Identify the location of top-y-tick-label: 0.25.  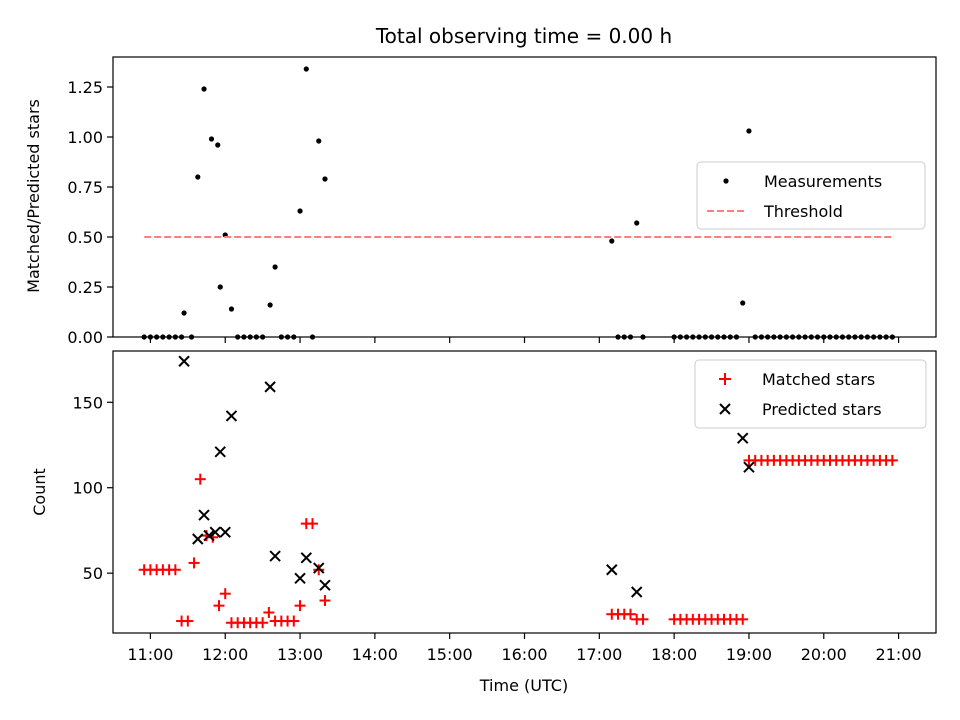
(85, 287).